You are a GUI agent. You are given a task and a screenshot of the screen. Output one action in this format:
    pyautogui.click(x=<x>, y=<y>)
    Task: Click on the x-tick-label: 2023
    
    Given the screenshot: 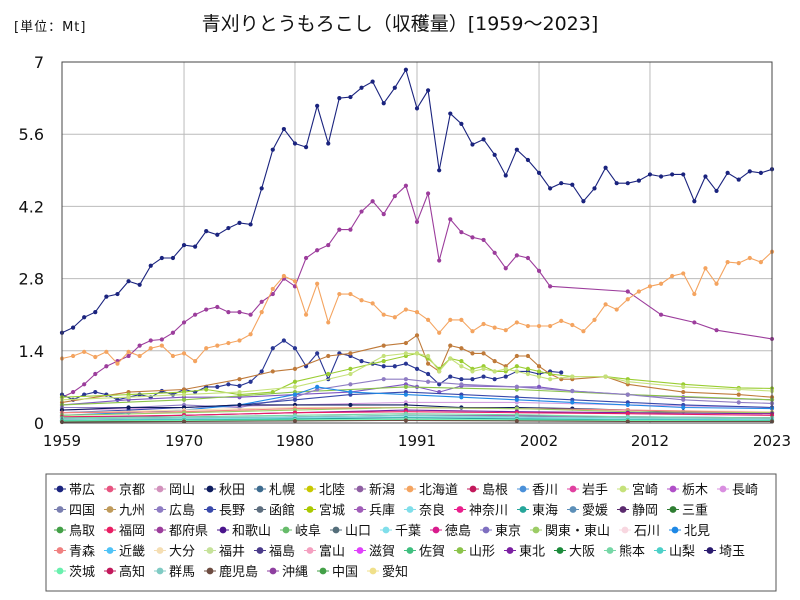 What is the action you would take?
    pyautogui.click(x=772, y=441)
    